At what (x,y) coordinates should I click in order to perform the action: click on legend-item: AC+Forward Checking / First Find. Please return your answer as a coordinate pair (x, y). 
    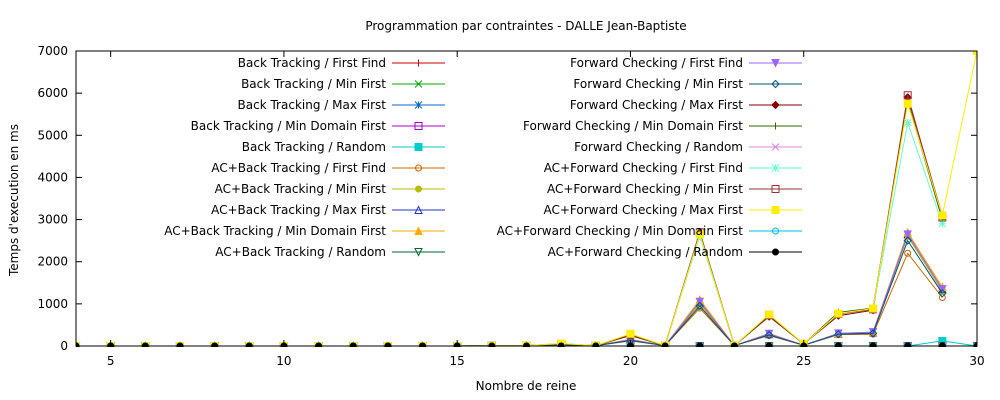
    Looking at the image, I should click on (673, 168).